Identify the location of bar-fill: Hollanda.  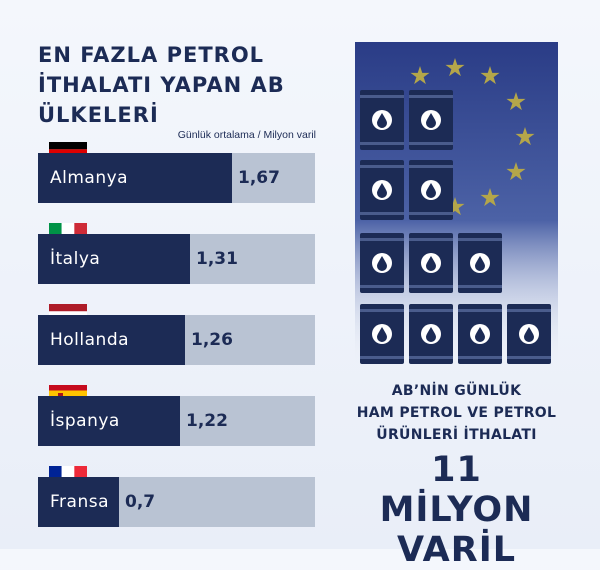
(111, 340).